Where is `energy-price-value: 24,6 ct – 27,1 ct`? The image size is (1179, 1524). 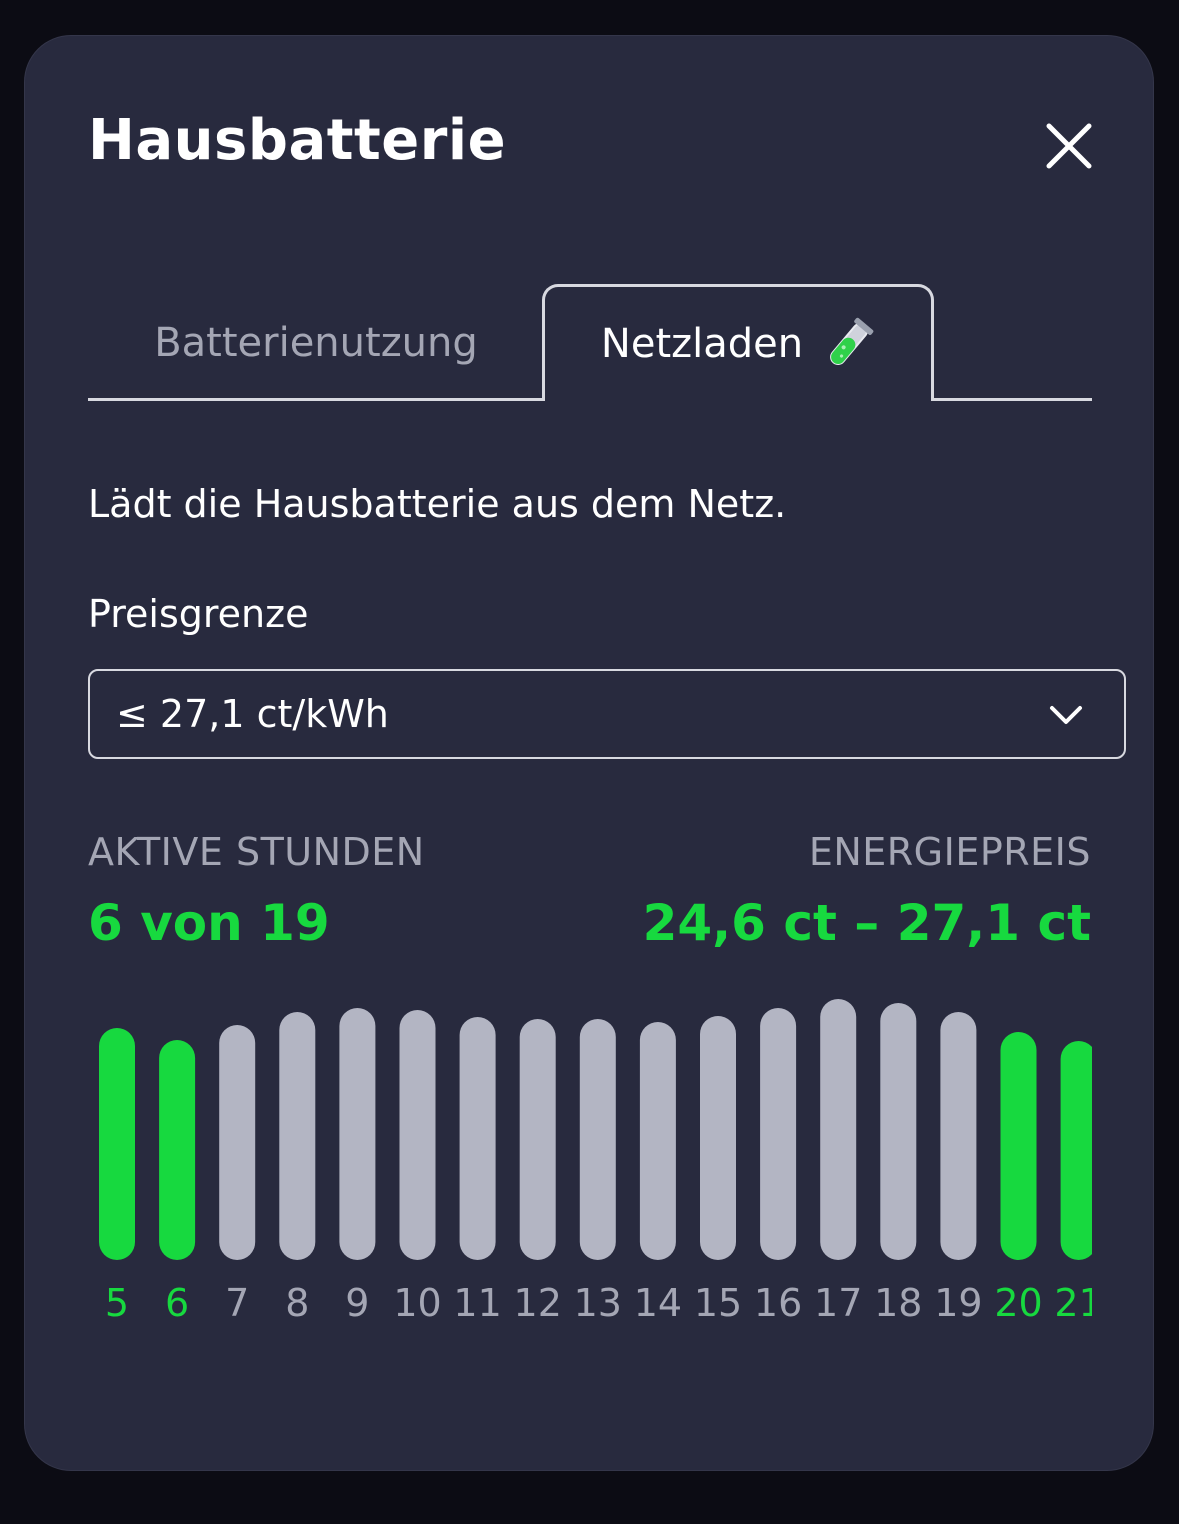 energy-price-value: 24,6 ct – 27,1 ct is located at coordinates (866, 923).